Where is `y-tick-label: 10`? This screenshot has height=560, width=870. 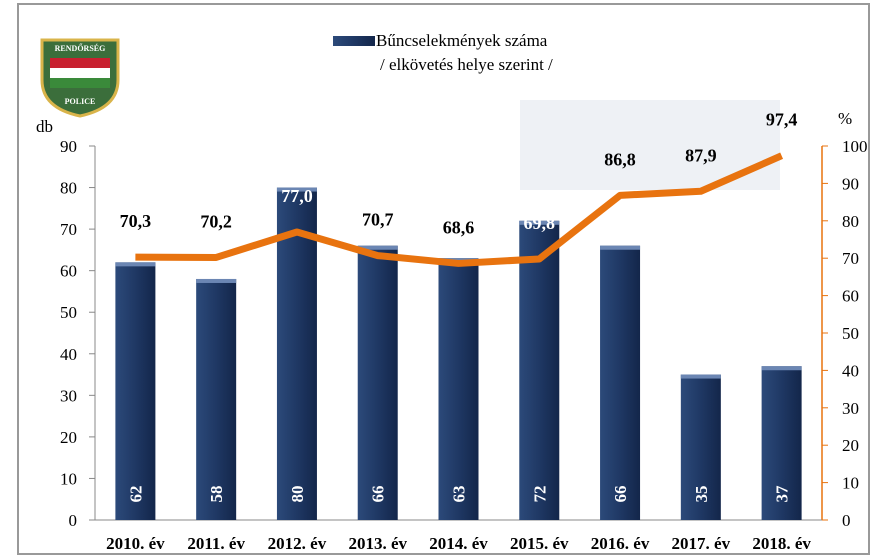
y-tick-label: 10 is located at coordinates (68, 478).